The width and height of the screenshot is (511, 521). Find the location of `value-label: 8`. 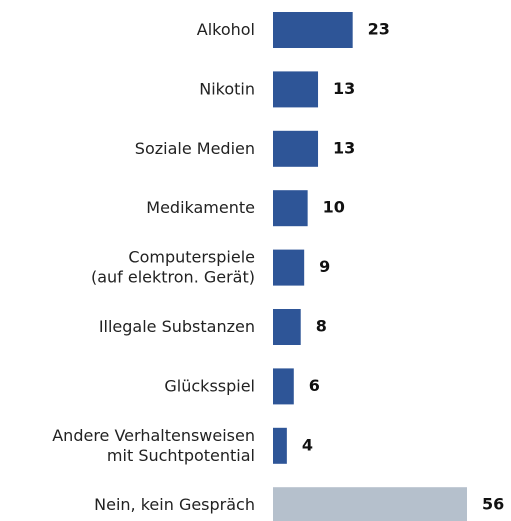

value-label: 8 is located at coordinates (321, 326).